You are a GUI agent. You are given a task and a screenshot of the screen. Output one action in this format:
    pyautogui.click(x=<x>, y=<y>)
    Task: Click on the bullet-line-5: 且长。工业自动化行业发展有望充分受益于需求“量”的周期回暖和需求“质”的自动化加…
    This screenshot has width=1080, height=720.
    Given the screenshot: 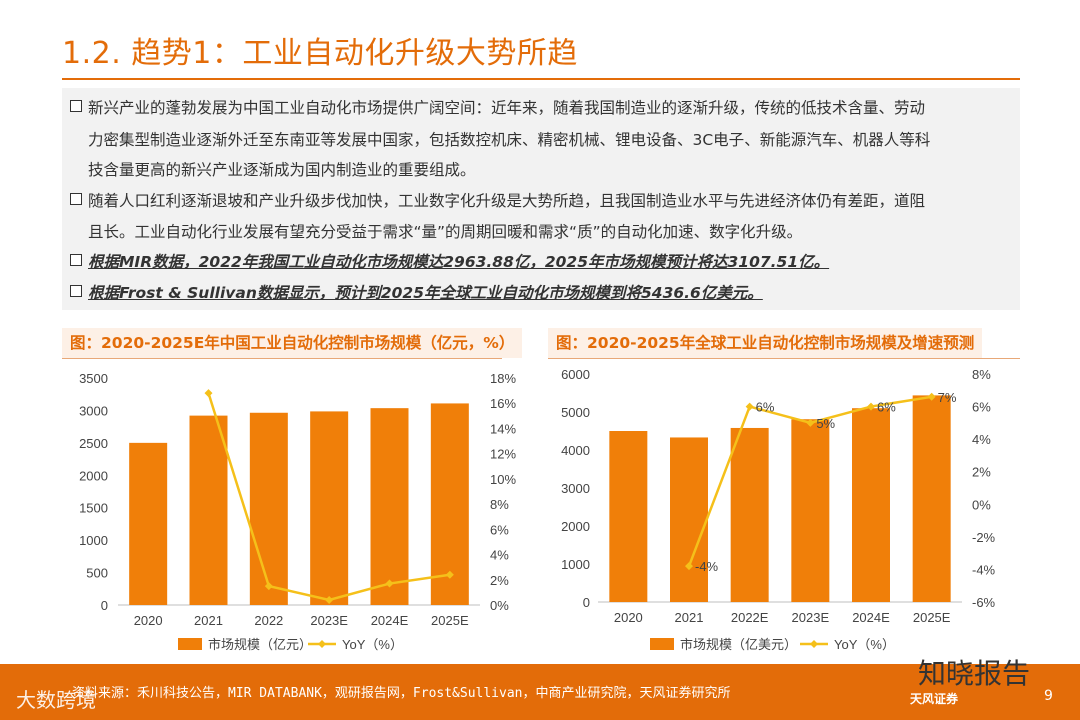 What is the action you would take?
    pyautogui.click(x=445, y=232)
    